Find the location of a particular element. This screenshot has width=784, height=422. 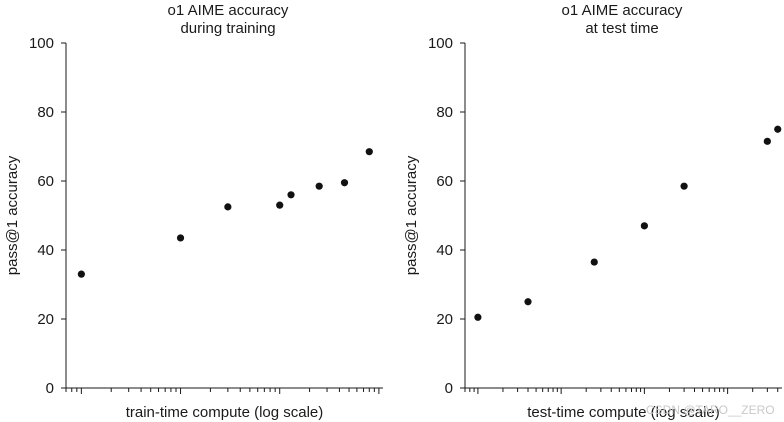

chart-title-line: during training is located at coordinates (227, 28).